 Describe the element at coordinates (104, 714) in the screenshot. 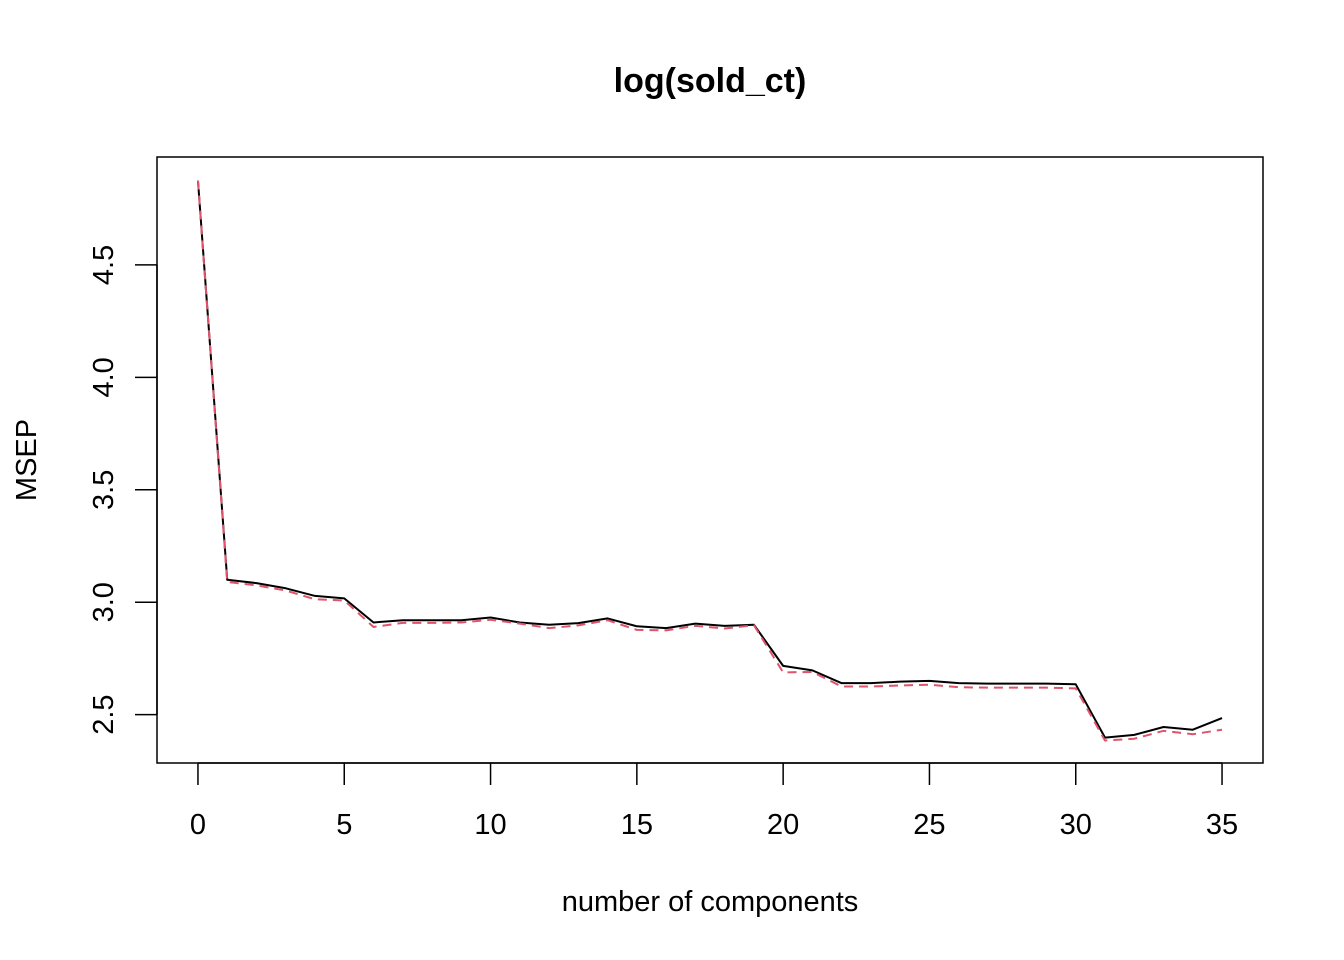

I see `y-tick-label: 2.5` at that location.